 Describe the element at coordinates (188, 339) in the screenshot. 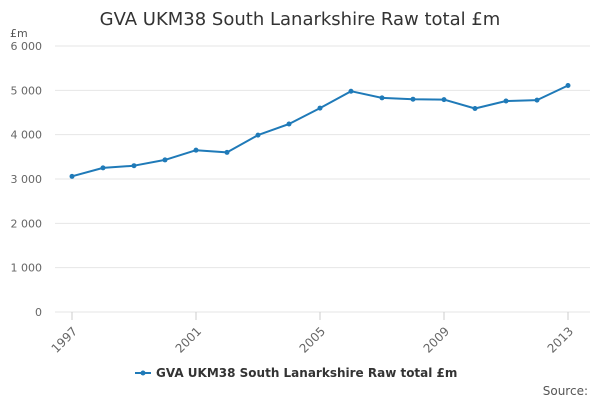

I see `x-tick-label: 2001` at that location.